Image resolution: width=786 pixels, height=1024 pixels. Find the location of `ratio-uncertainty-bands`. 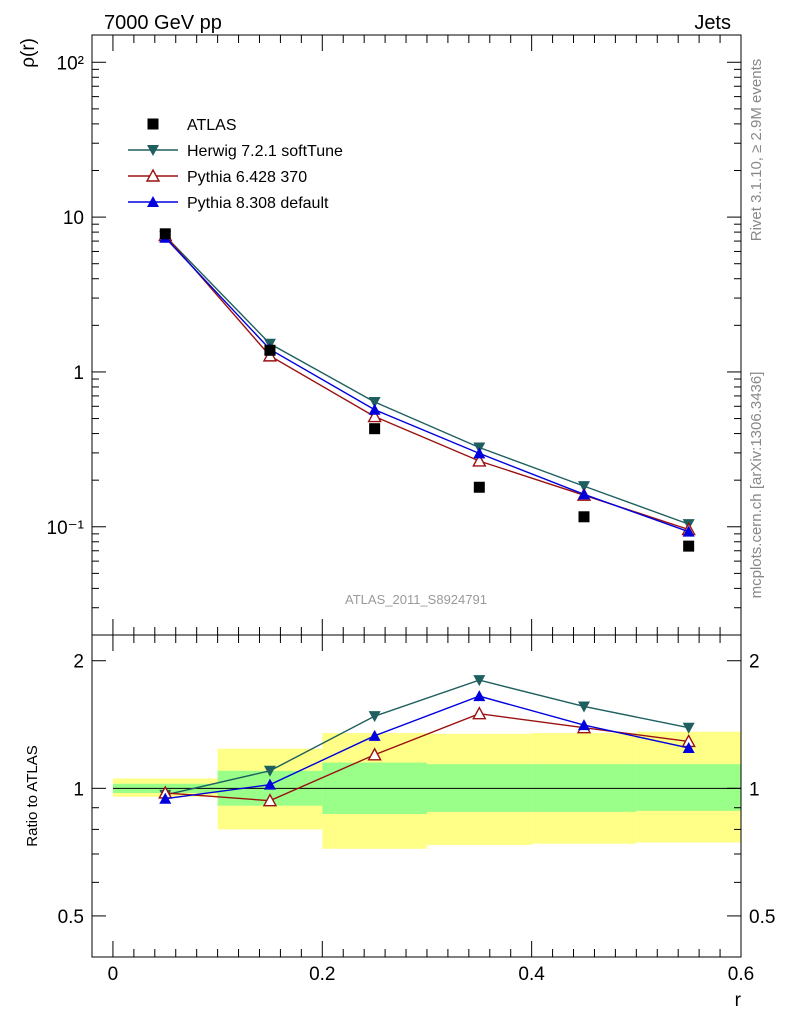

ratio-uncertainty-bands is located at coordinates (426, 790).